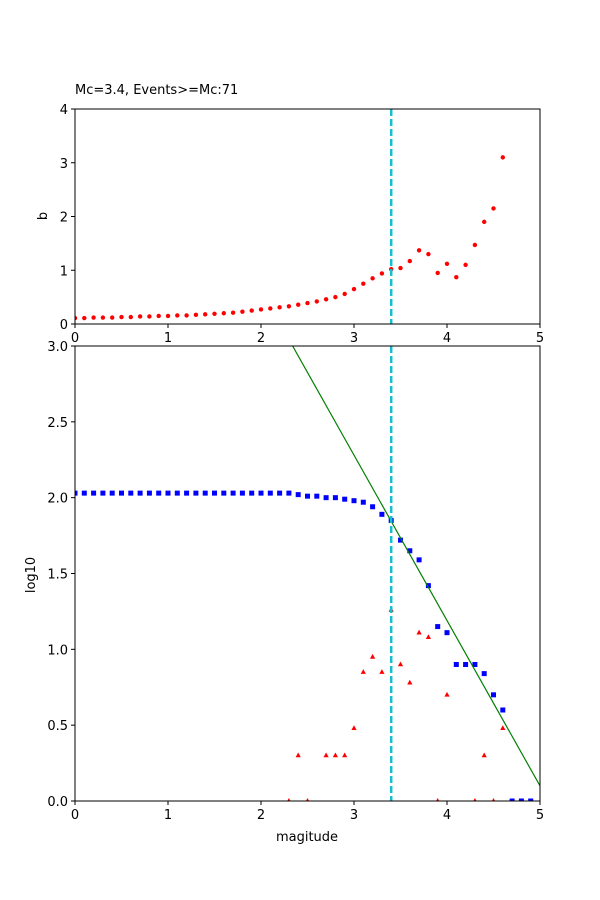 Image resolution: width=600 pixels, height=900 pixels. Describe the element at coordinates (156, 90) in the screenshot. I see `chart-title: Mc=3.4, Events>=Mc:71` at that location.